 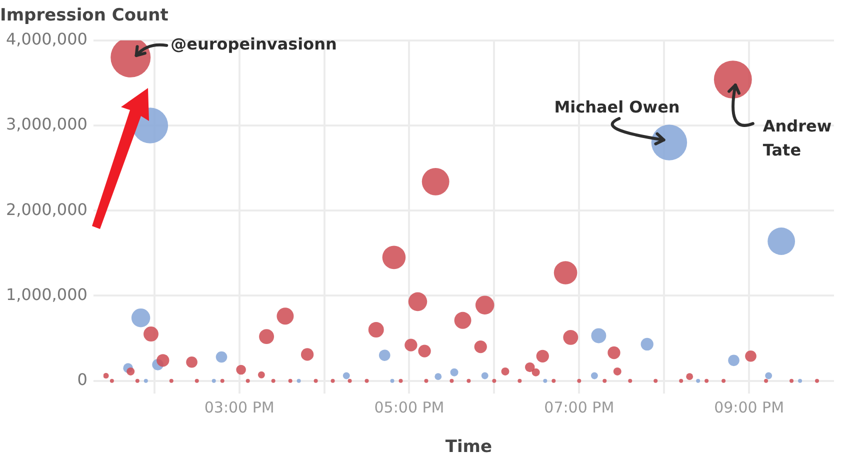 I want to click on x-tick-label: 05:00 PM, so click(x=409, y=407).